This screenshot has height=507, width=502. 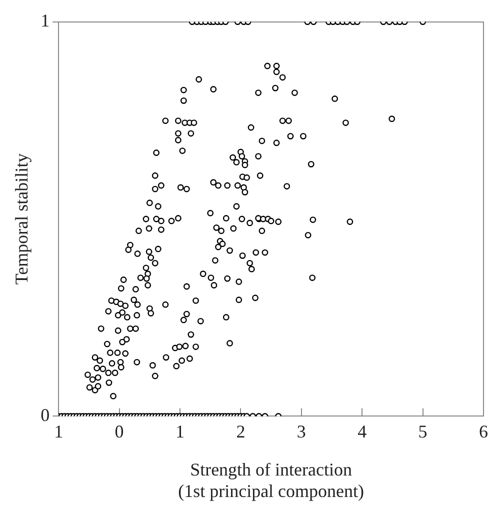 I want to click on x-axis-title: Strength of interaction (1st principal component), so click(x=271, y=480).